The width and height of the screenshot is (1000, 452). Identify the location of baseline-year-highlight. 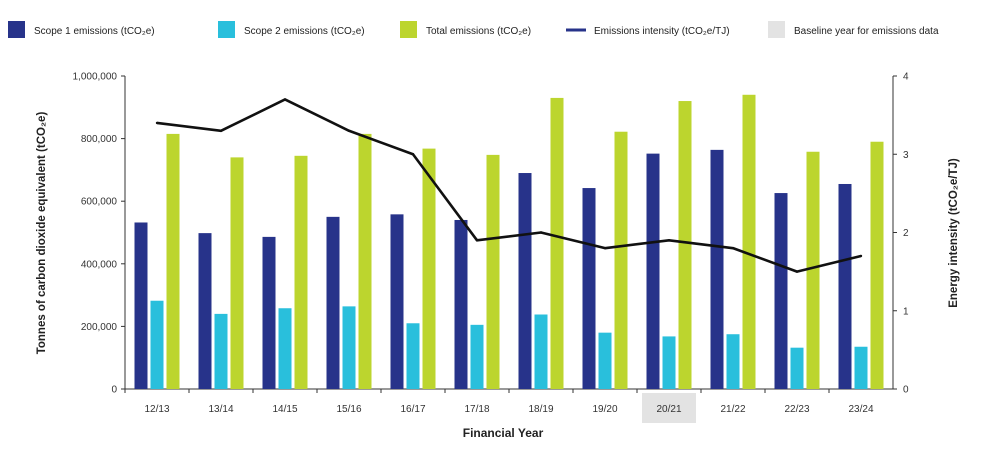
(669, 408).